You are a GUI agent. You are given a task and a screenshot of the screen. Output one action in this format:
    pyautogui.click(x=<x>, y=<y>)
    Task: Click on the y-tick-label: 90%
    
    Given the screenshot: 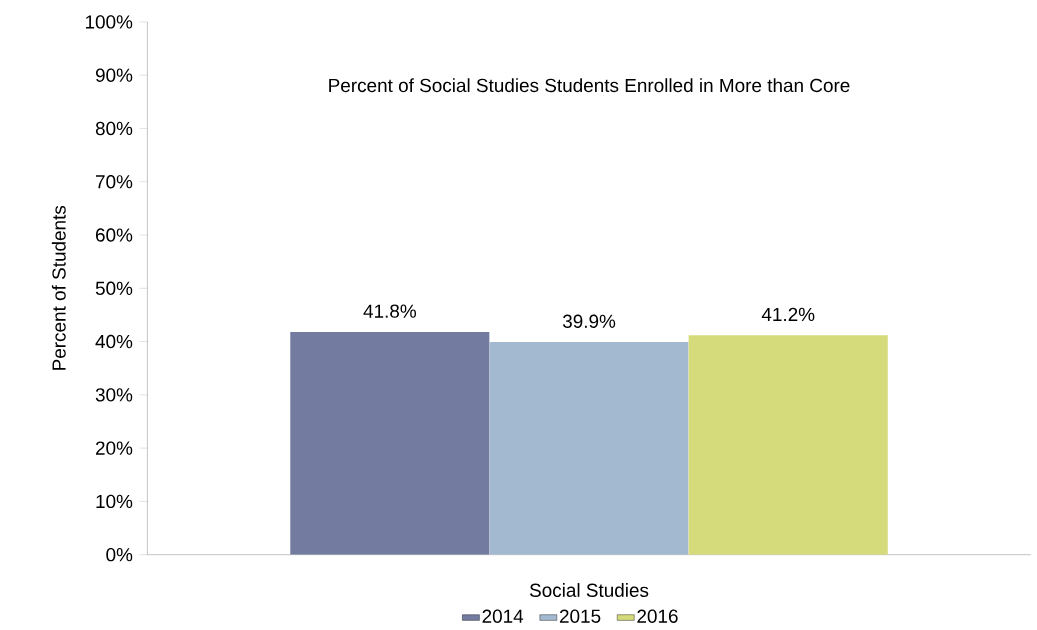 What is the action you would take?
    pyautogui.click(x=114, y=75)
    